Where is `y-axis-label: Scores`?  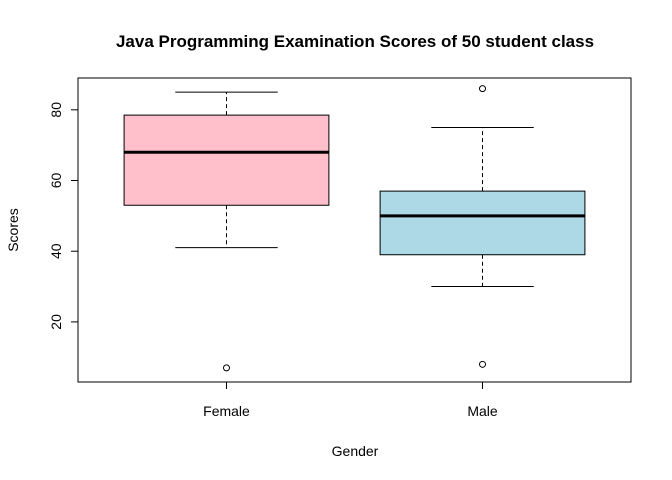 y-axis-label: Scores is located at coordinates (13, 230).